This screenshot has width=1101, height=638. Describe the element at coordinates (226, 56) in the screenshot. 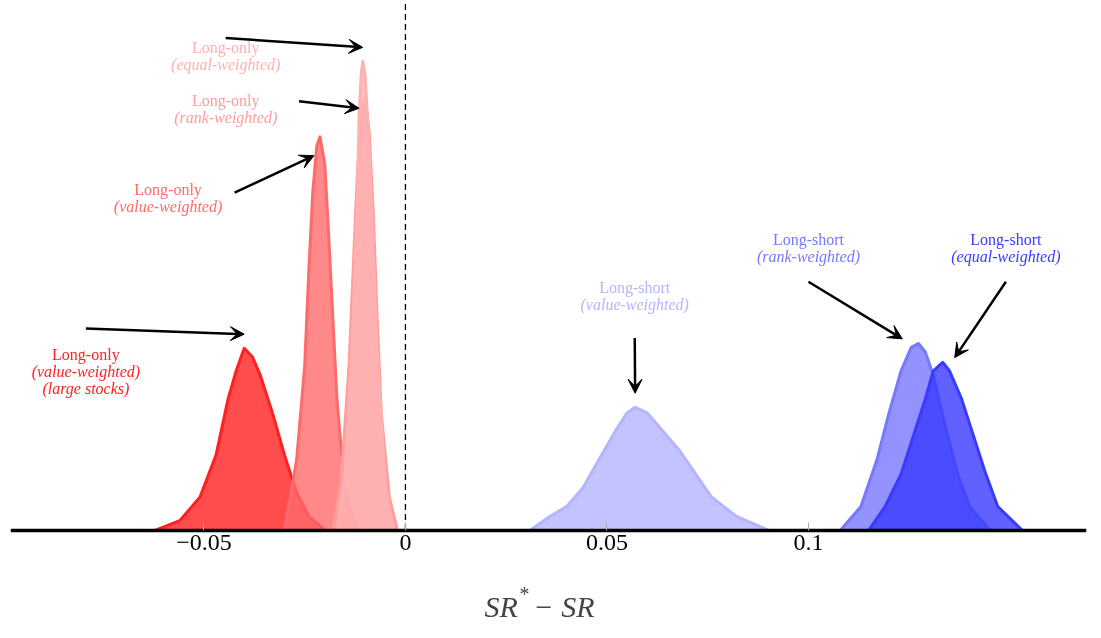

I see `text: Long-only (equal-weighted)` at that location.